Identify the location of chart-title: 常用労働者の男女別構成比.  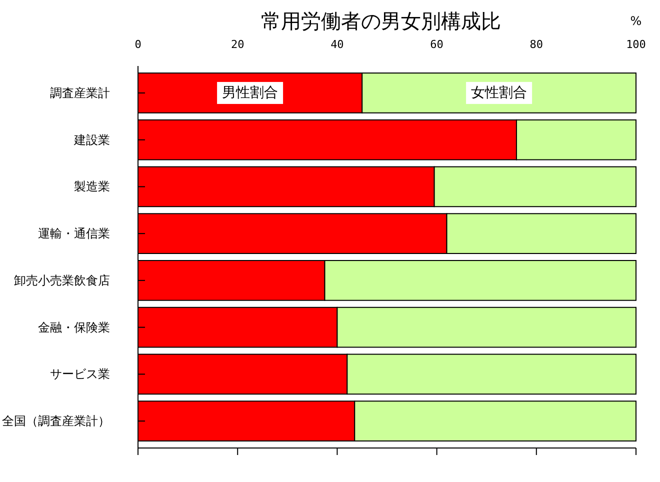
(381, 21).